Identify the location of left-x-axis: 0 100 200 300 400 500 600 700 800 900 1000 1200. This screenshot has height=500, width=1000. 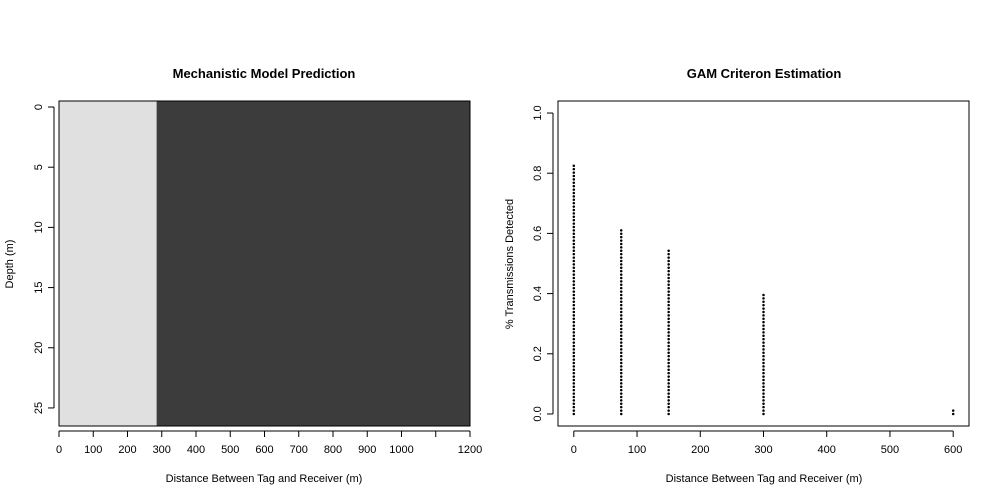
(269, 443).